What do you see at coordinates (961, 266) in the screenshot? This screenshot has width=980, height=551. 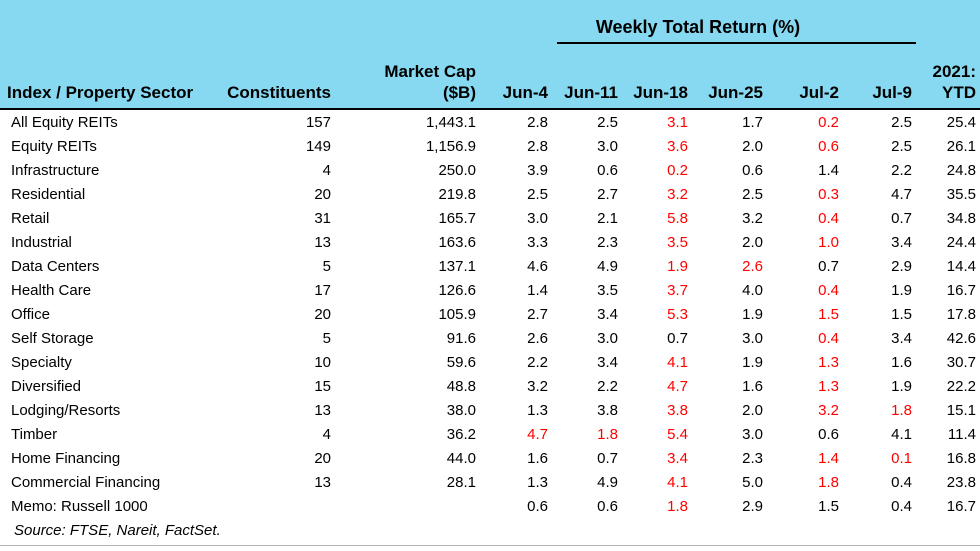 I see `ytd-cell: 14.4` at bounding box center [961, 266].